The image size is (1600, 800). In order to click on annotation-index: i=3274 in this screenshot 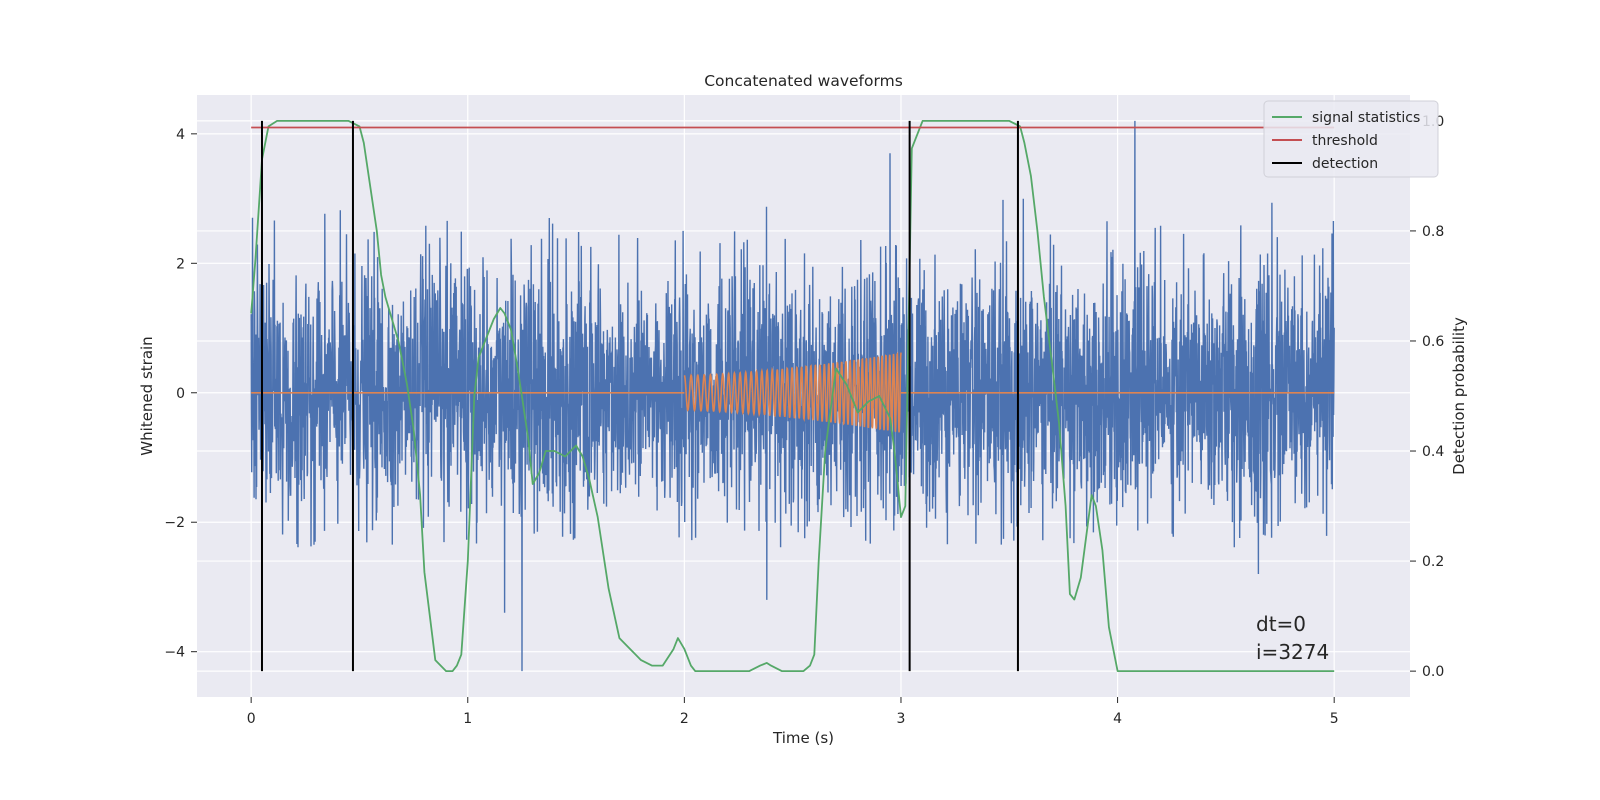, I will do `click(1292, 652)`.